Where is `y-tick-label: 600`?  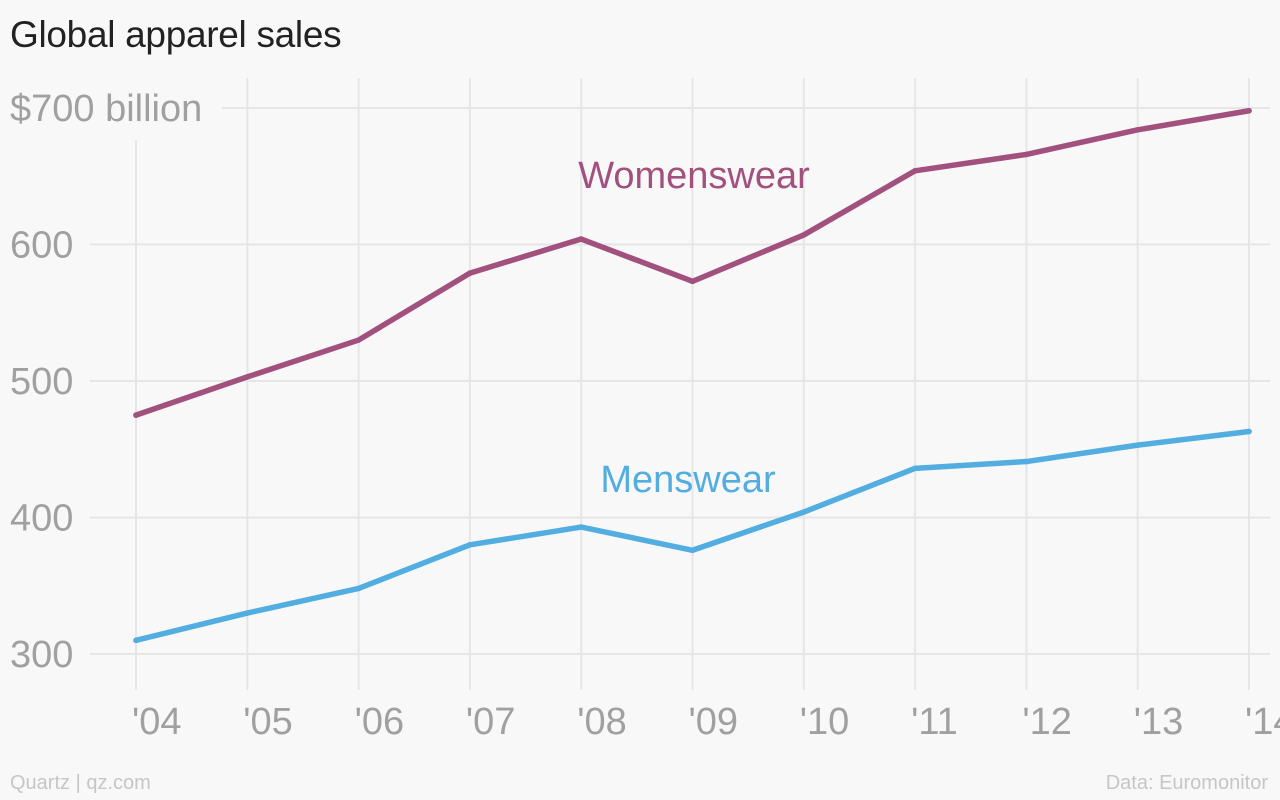 y-tick-label: 600 is located at coordinates (41, 246).